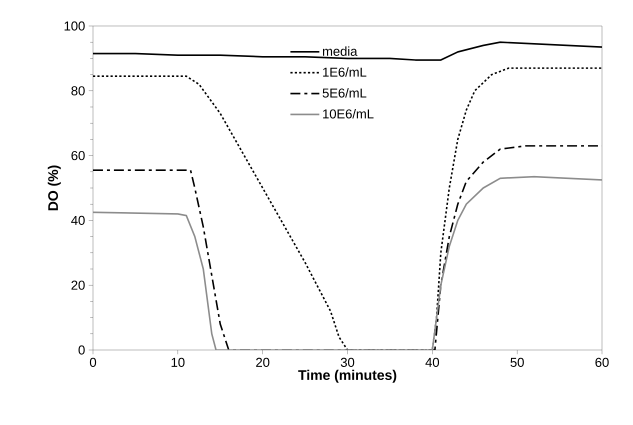 This screenshot has height=425, width=633. Describe the element at coordinates (347, 376) in the screenshot. I see `x-axis-title: Time (minutes)` at that location.